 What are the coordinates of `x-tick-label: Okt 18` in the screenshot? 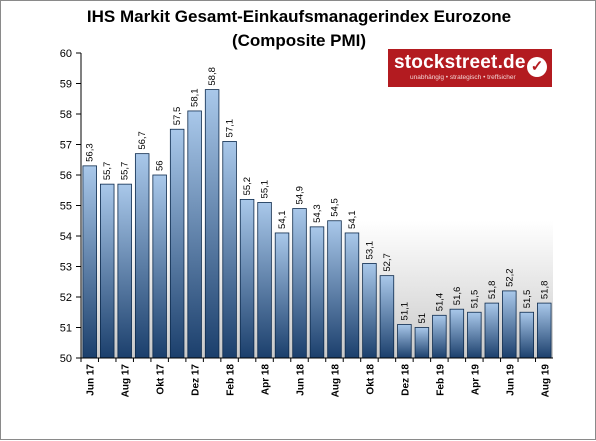 It's located at (370, 379).